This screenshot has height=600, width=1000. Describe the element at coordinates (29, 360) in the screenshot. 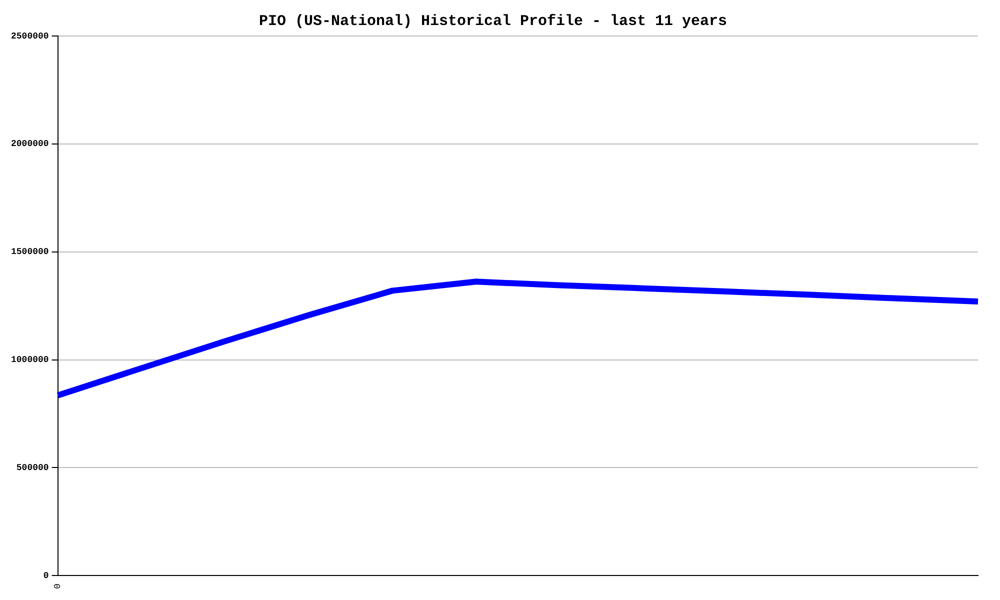

I see `y-tick-label: 1000000` at that location.